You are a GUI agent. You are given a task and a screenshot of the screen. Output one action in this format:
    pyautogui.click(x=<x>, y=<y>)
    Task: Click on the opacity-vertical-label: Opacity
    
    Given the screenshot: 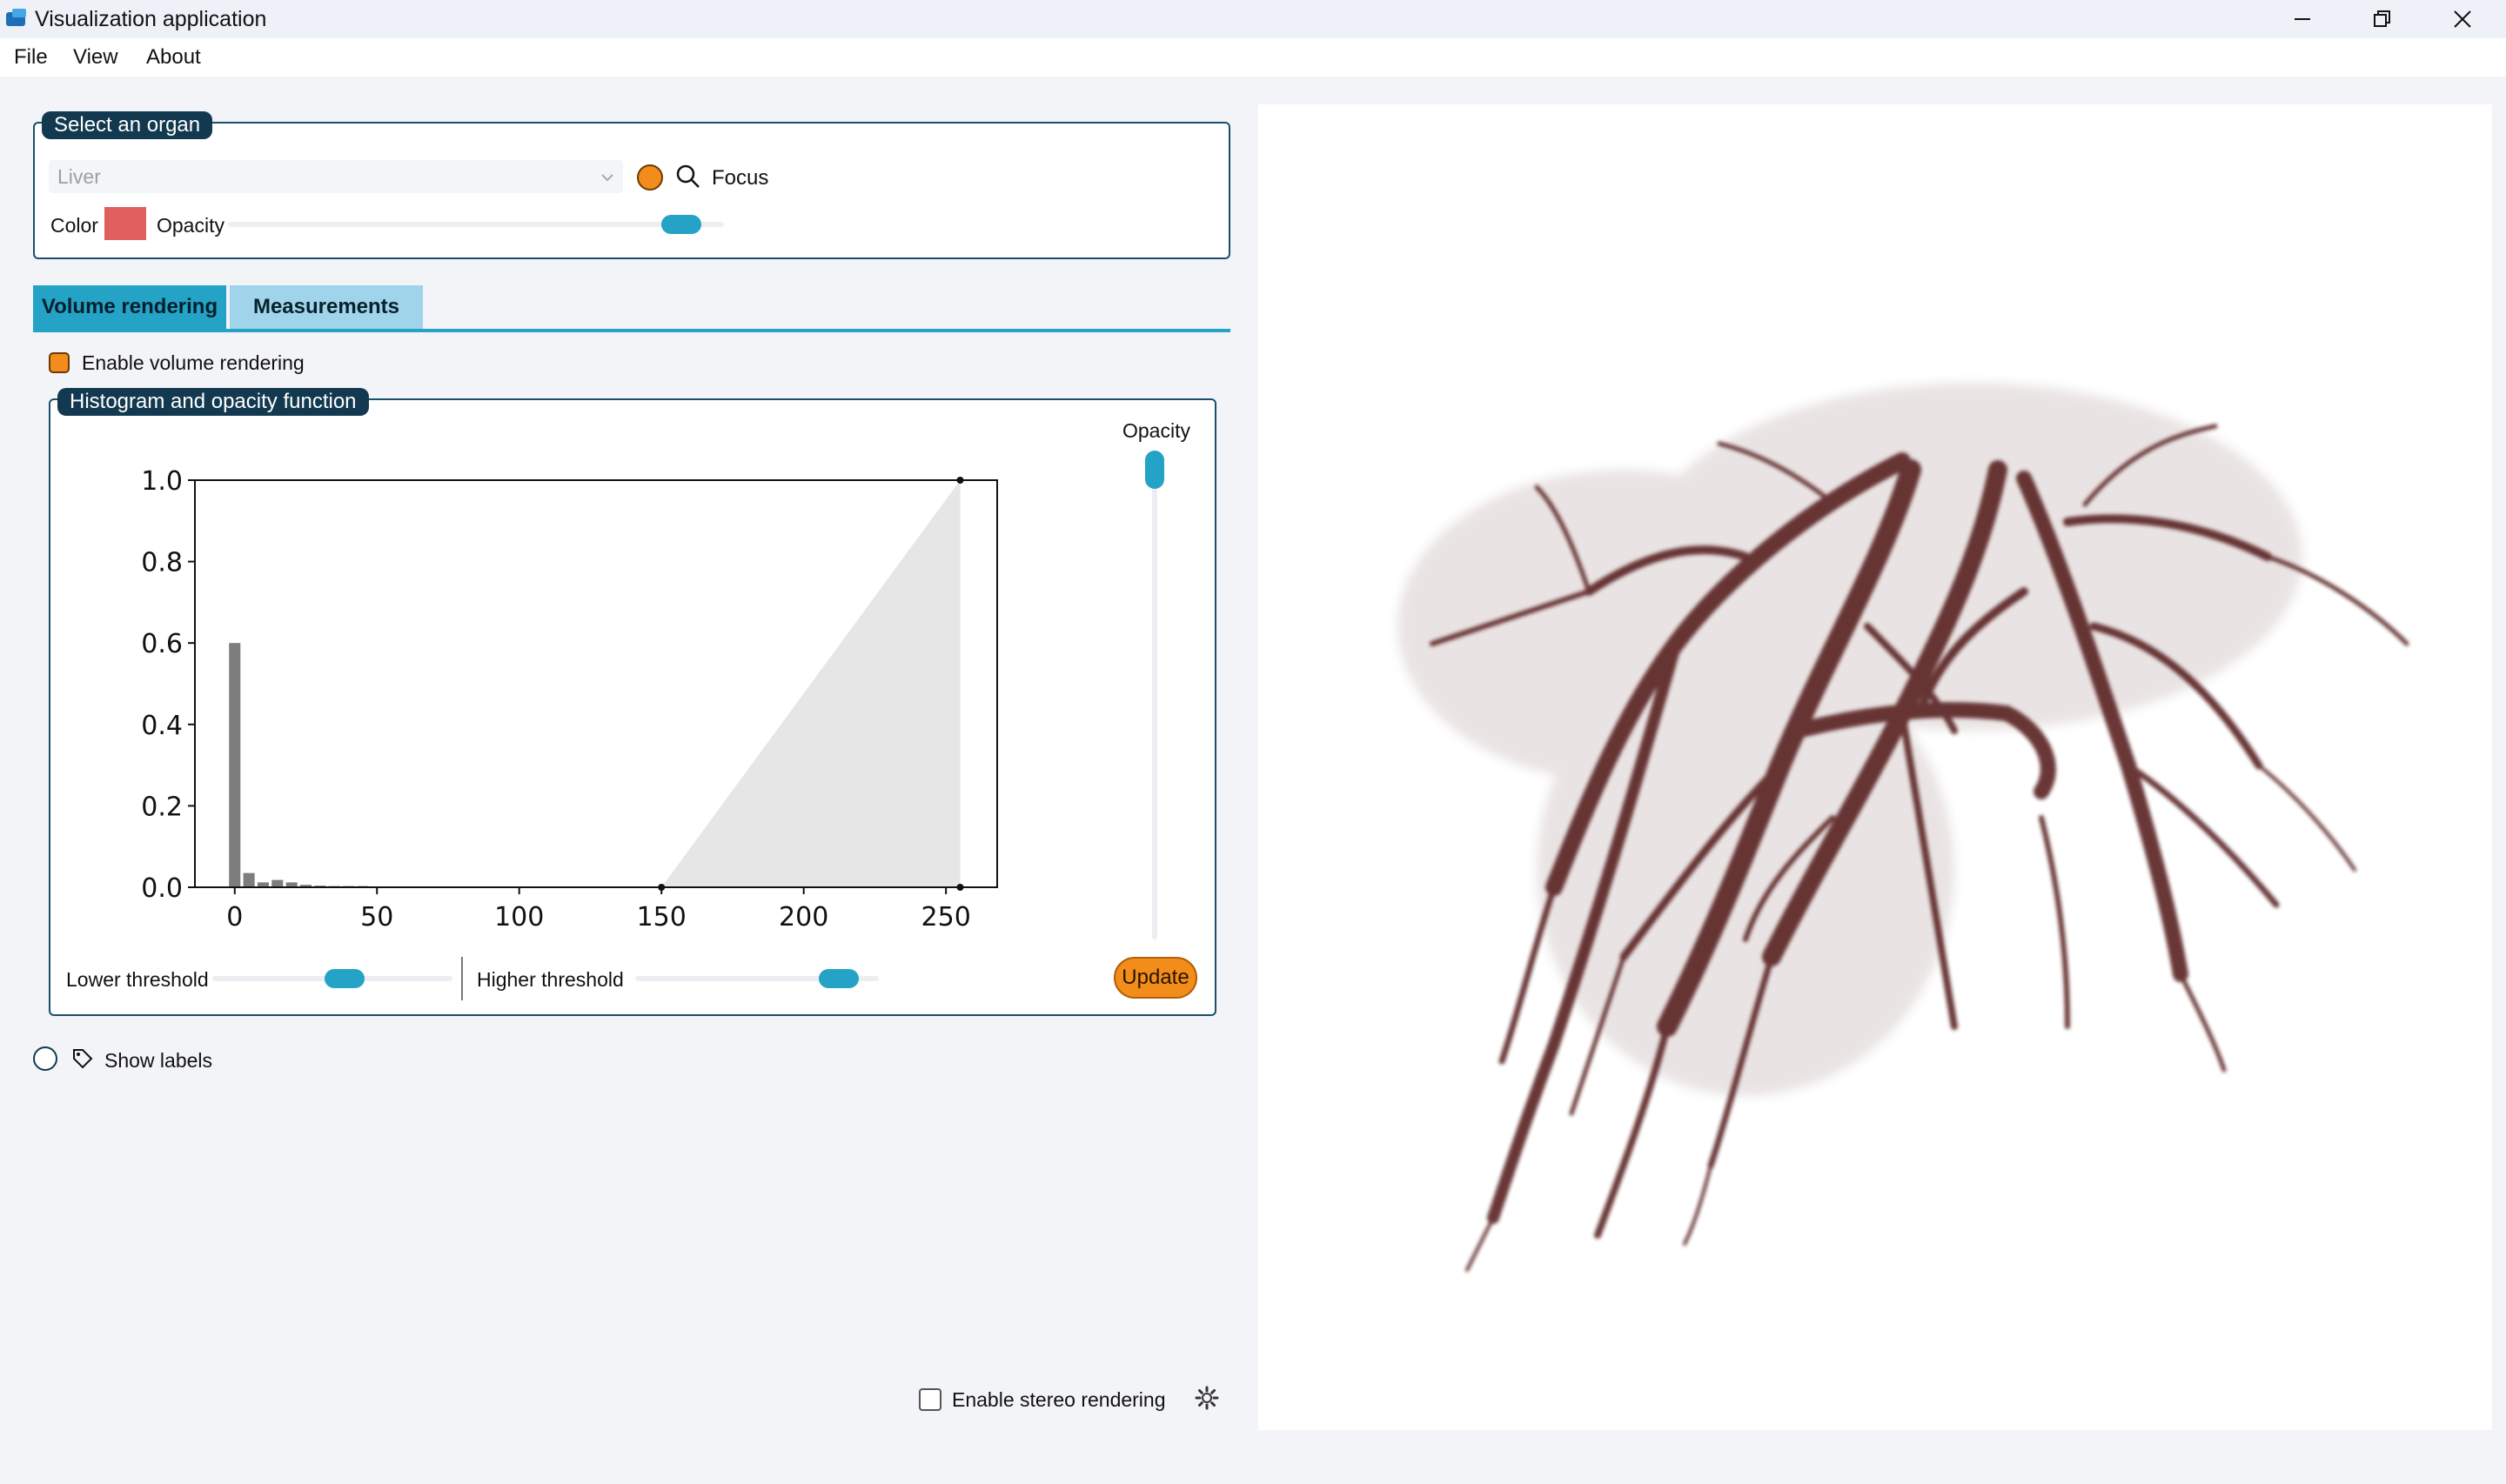 What is the action you would take?
    pyautogui.click(x=1156, y=430)
    